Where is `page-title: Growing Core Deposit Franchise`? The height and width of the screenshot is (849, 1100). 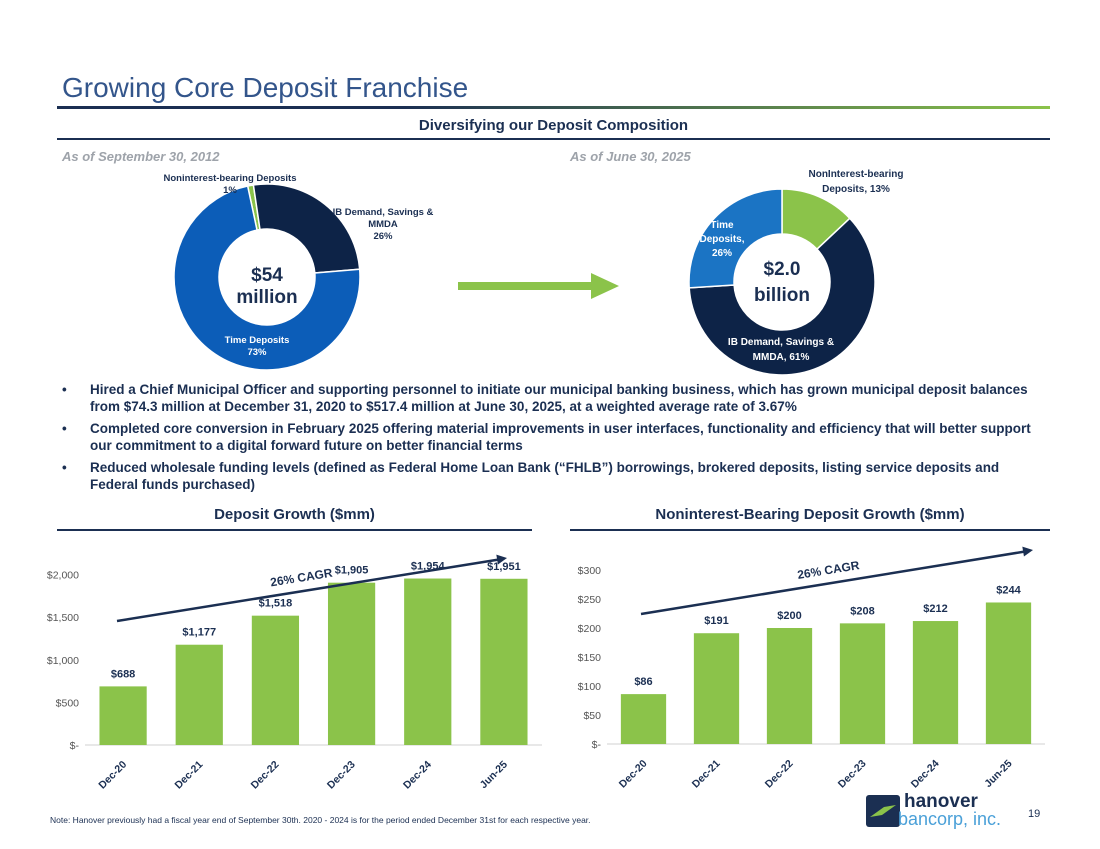 page-title: Growing Core Deposit Franchise is located at coordinates (265, 87).